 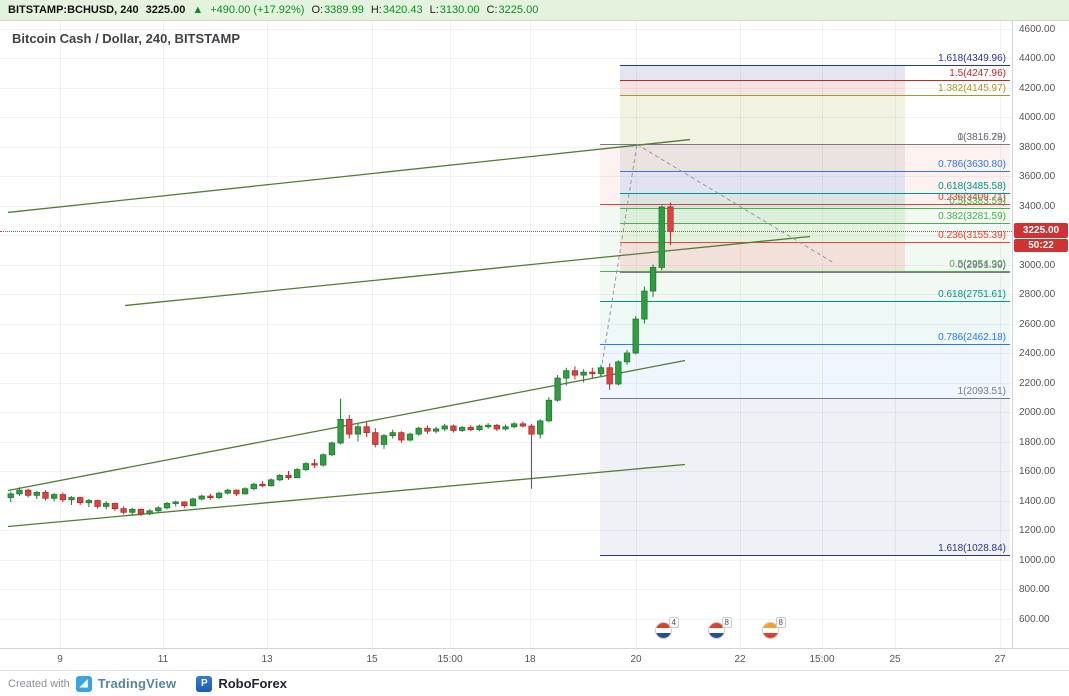 I want to click on fib-level-label: 0.786(3630.80), so click(x=972, y=165).